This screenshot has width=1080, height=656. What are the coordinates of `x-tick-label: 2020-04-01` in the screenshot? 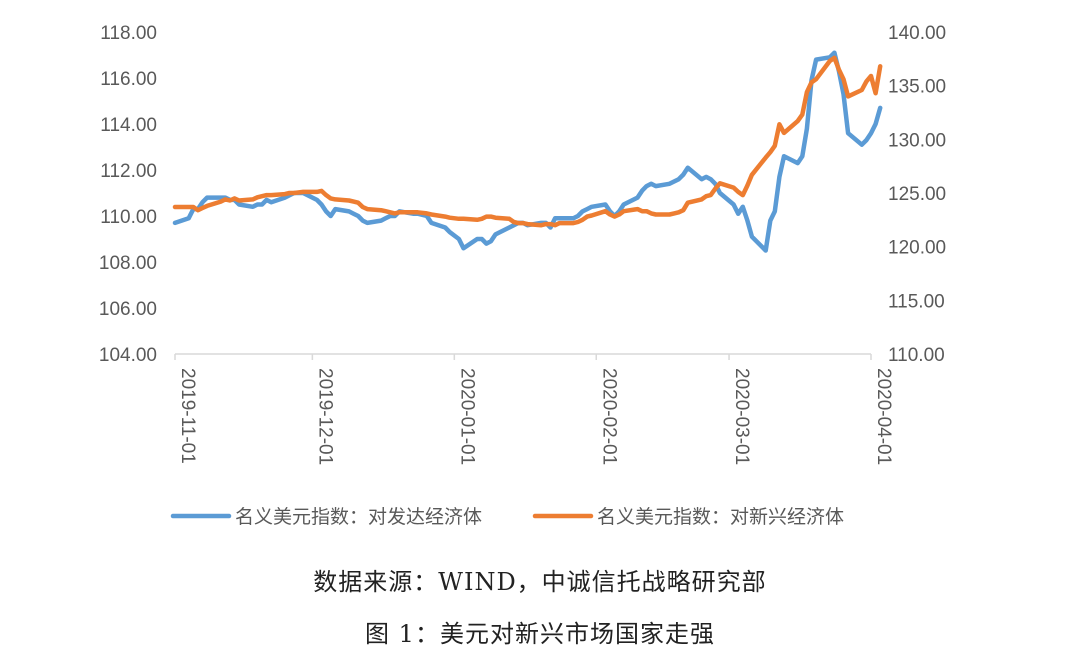 It's located at (883, 416).